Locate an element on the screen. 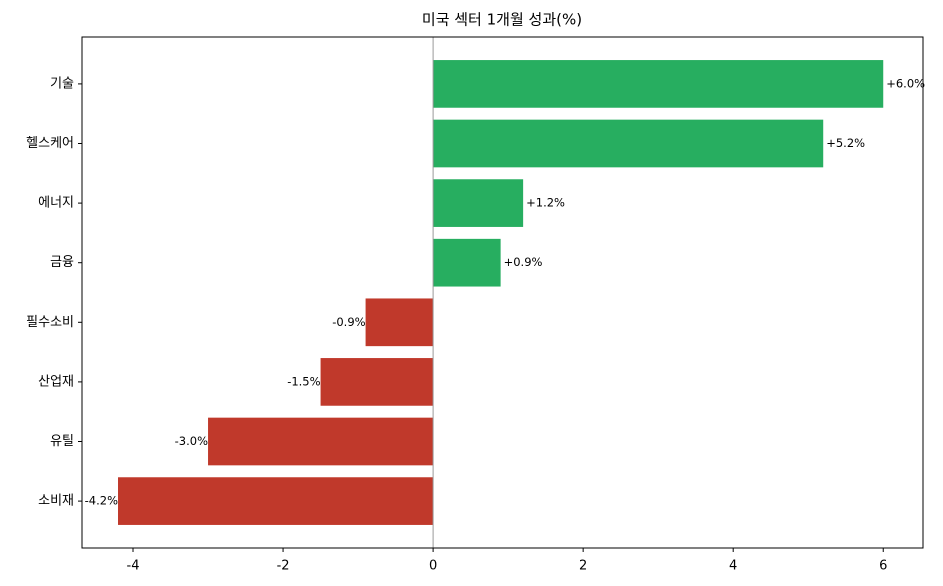 The image size is (943, 586). y-tick-label: 에너지 is located at coordinates (56, 203).